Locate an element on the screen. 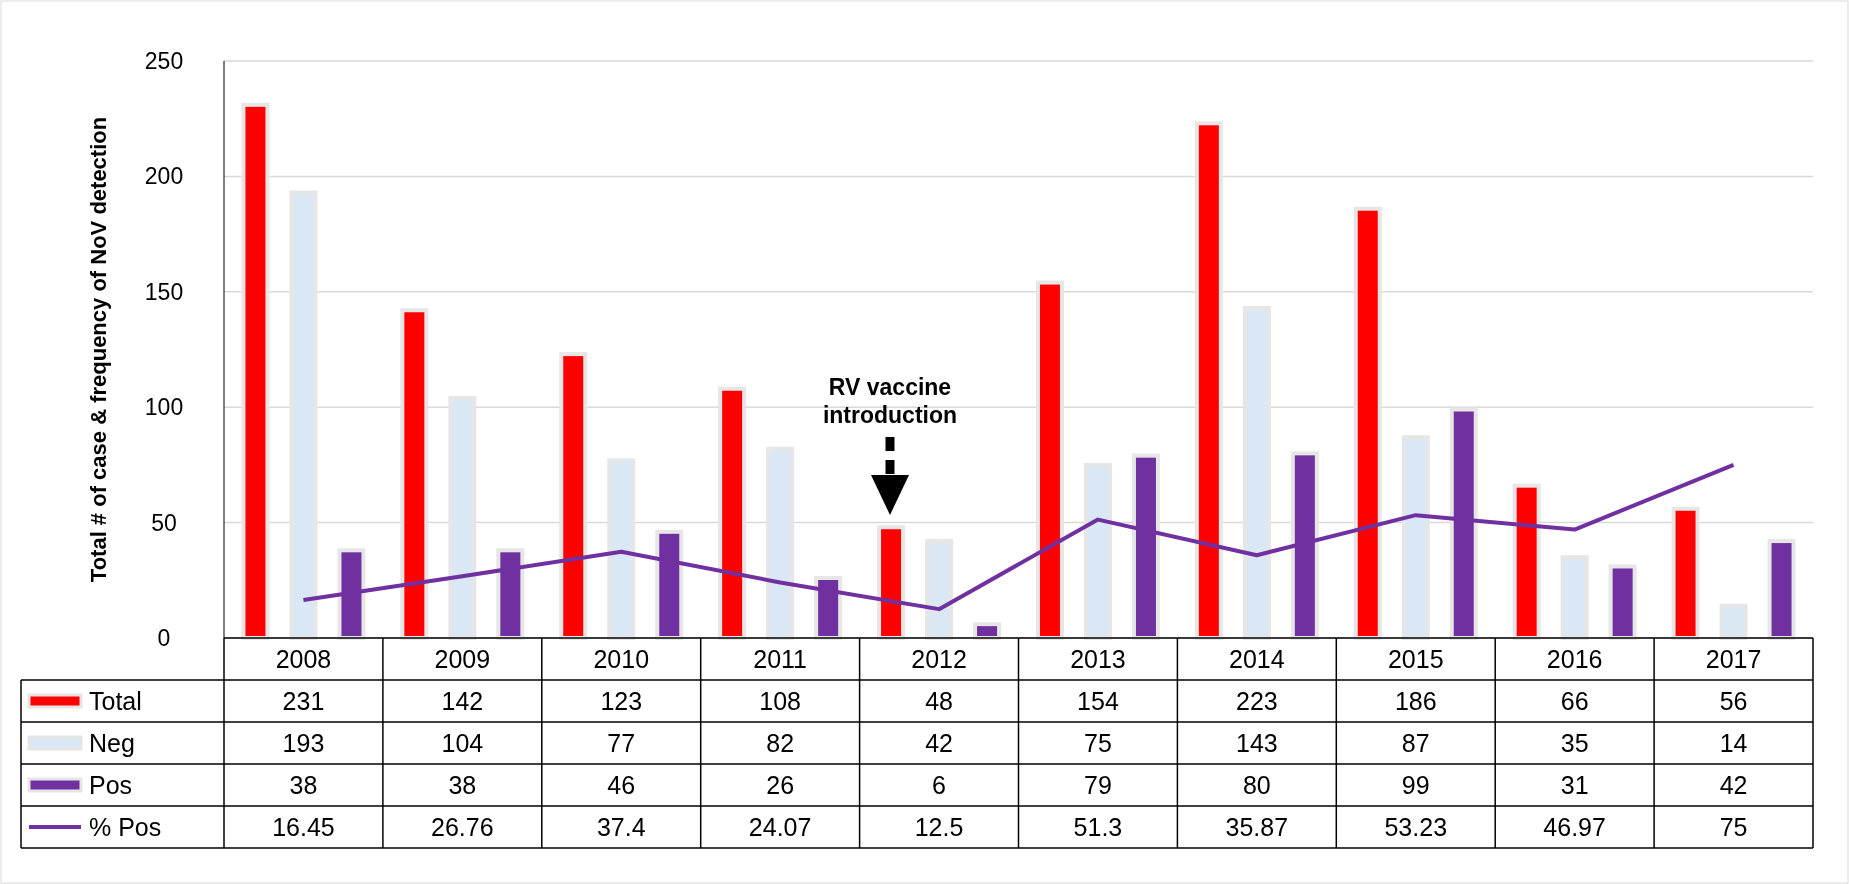  x-tick-label: 2011 is located at coordinates (780, 659).